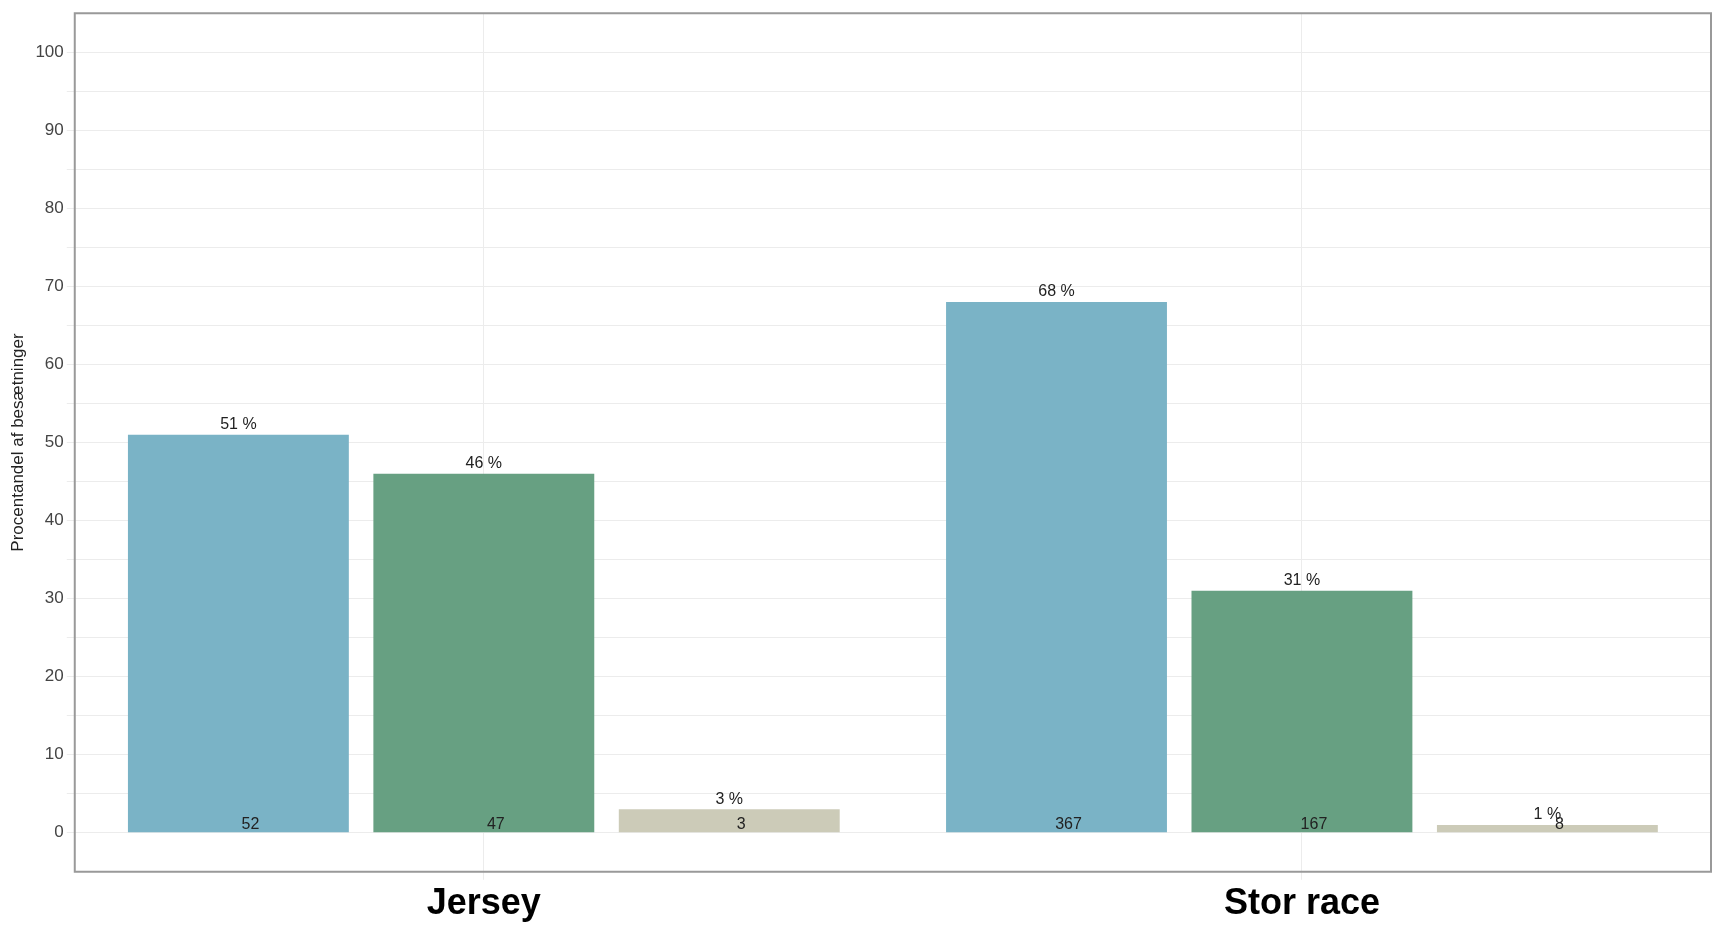  I want to click on y-tick-label: 90, so click(54, 129).